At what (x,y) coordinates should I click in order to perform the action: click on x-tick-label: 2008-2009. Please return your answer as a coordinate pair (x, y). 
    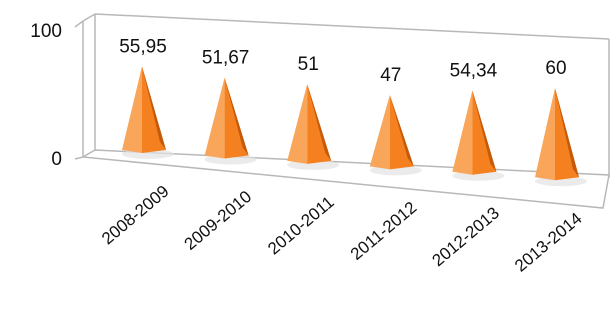
    Looking at the image, I should click on (135, 215).